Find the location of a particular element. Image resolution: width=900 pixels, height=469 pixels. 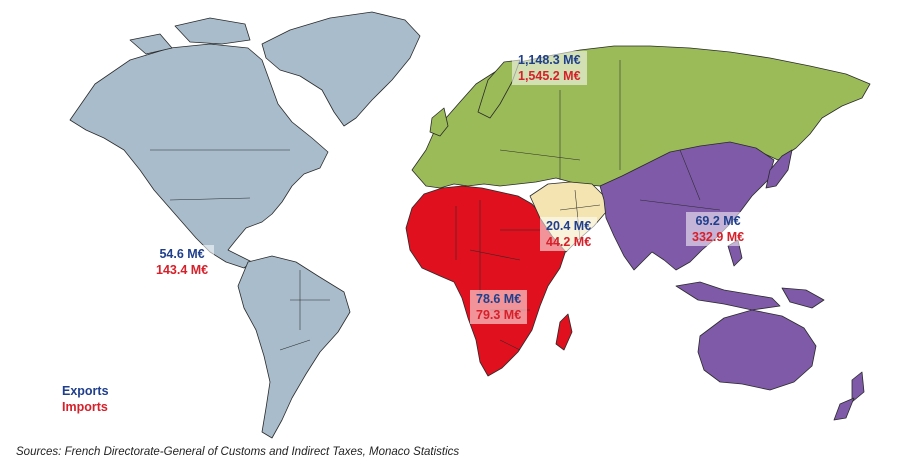

africa-label: 78.6 M€ 79.3 M€ is located at coordinates (499, 307).